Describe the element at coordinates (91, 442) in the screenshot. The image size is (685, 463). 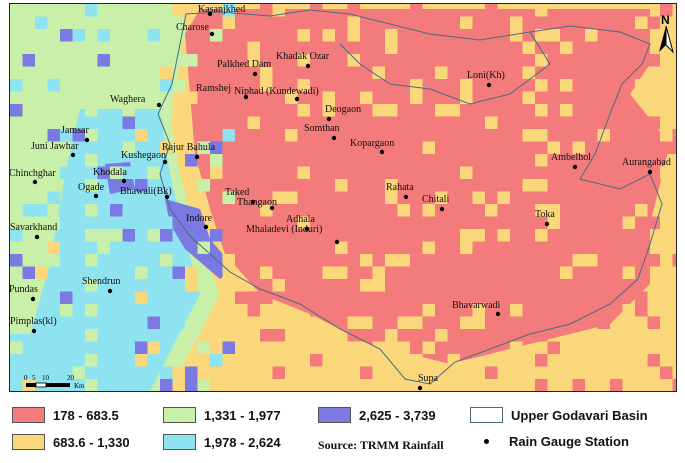
I see `legend-label-class2: 683.6 - 1,330` at that location.